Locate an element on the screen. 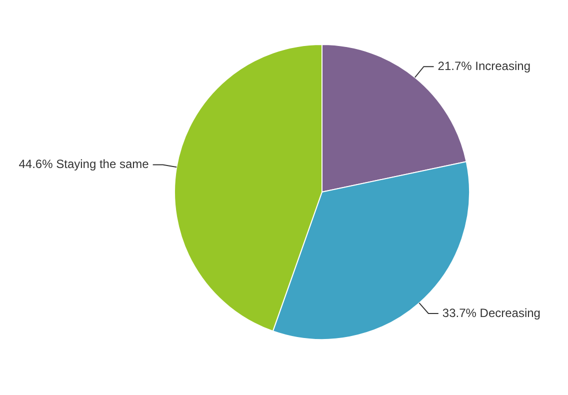 The height and width of the screenshot is (395, 568). slice-label: 44.6% Staying the same is located at coordinates (84, 164).